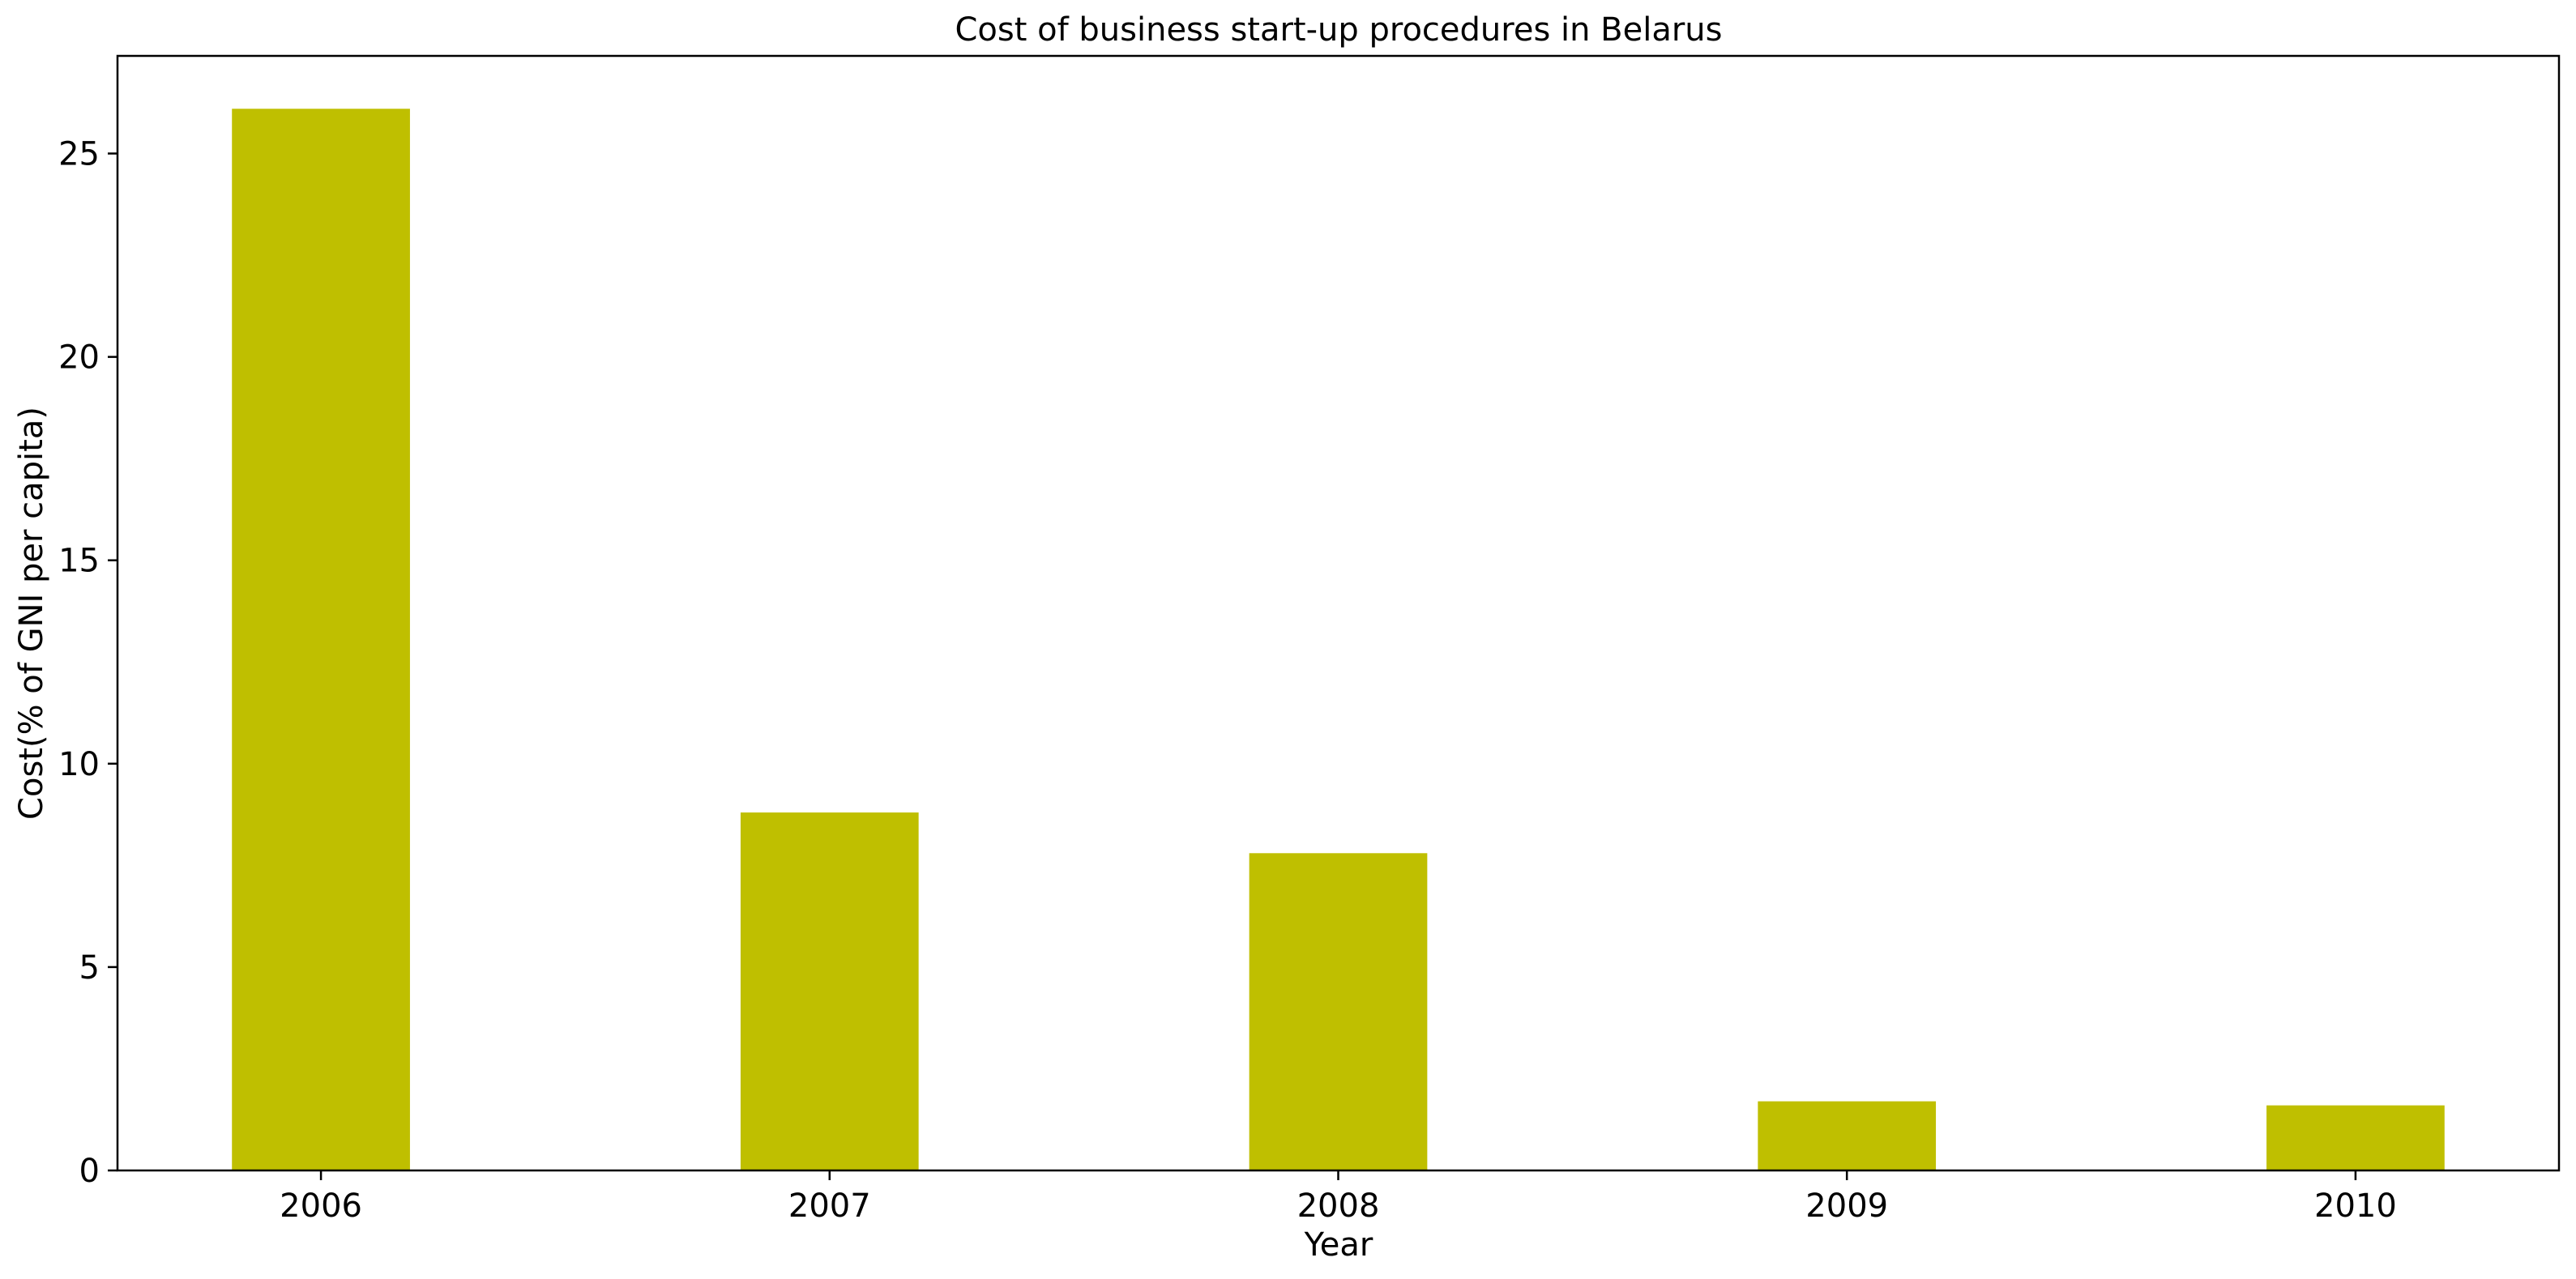 The image size is (2576, 1279). What do you see at coordinates (321, 1206) in the screenshot?
I see `x-tick-label: 2006` at bounding box center [321, 1206].